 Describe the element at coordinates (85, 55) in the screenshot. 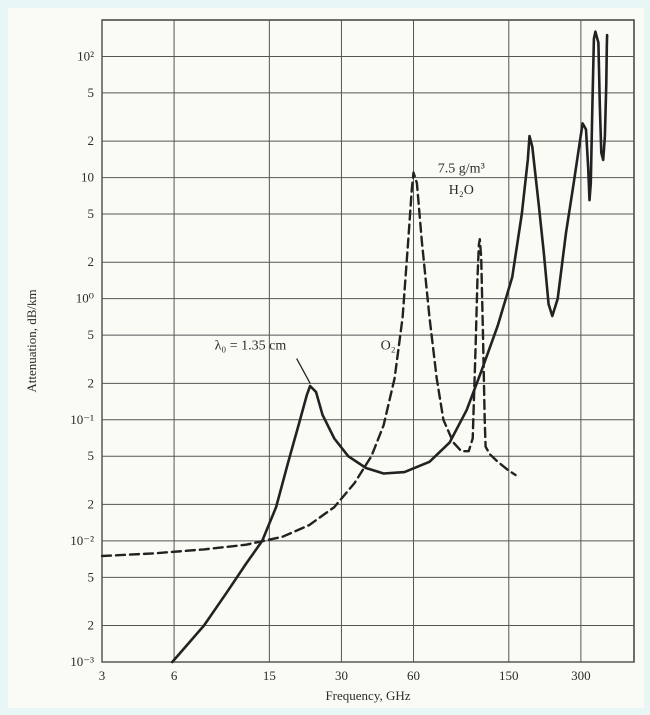

I see `y-tick-label: 10²` at that location.